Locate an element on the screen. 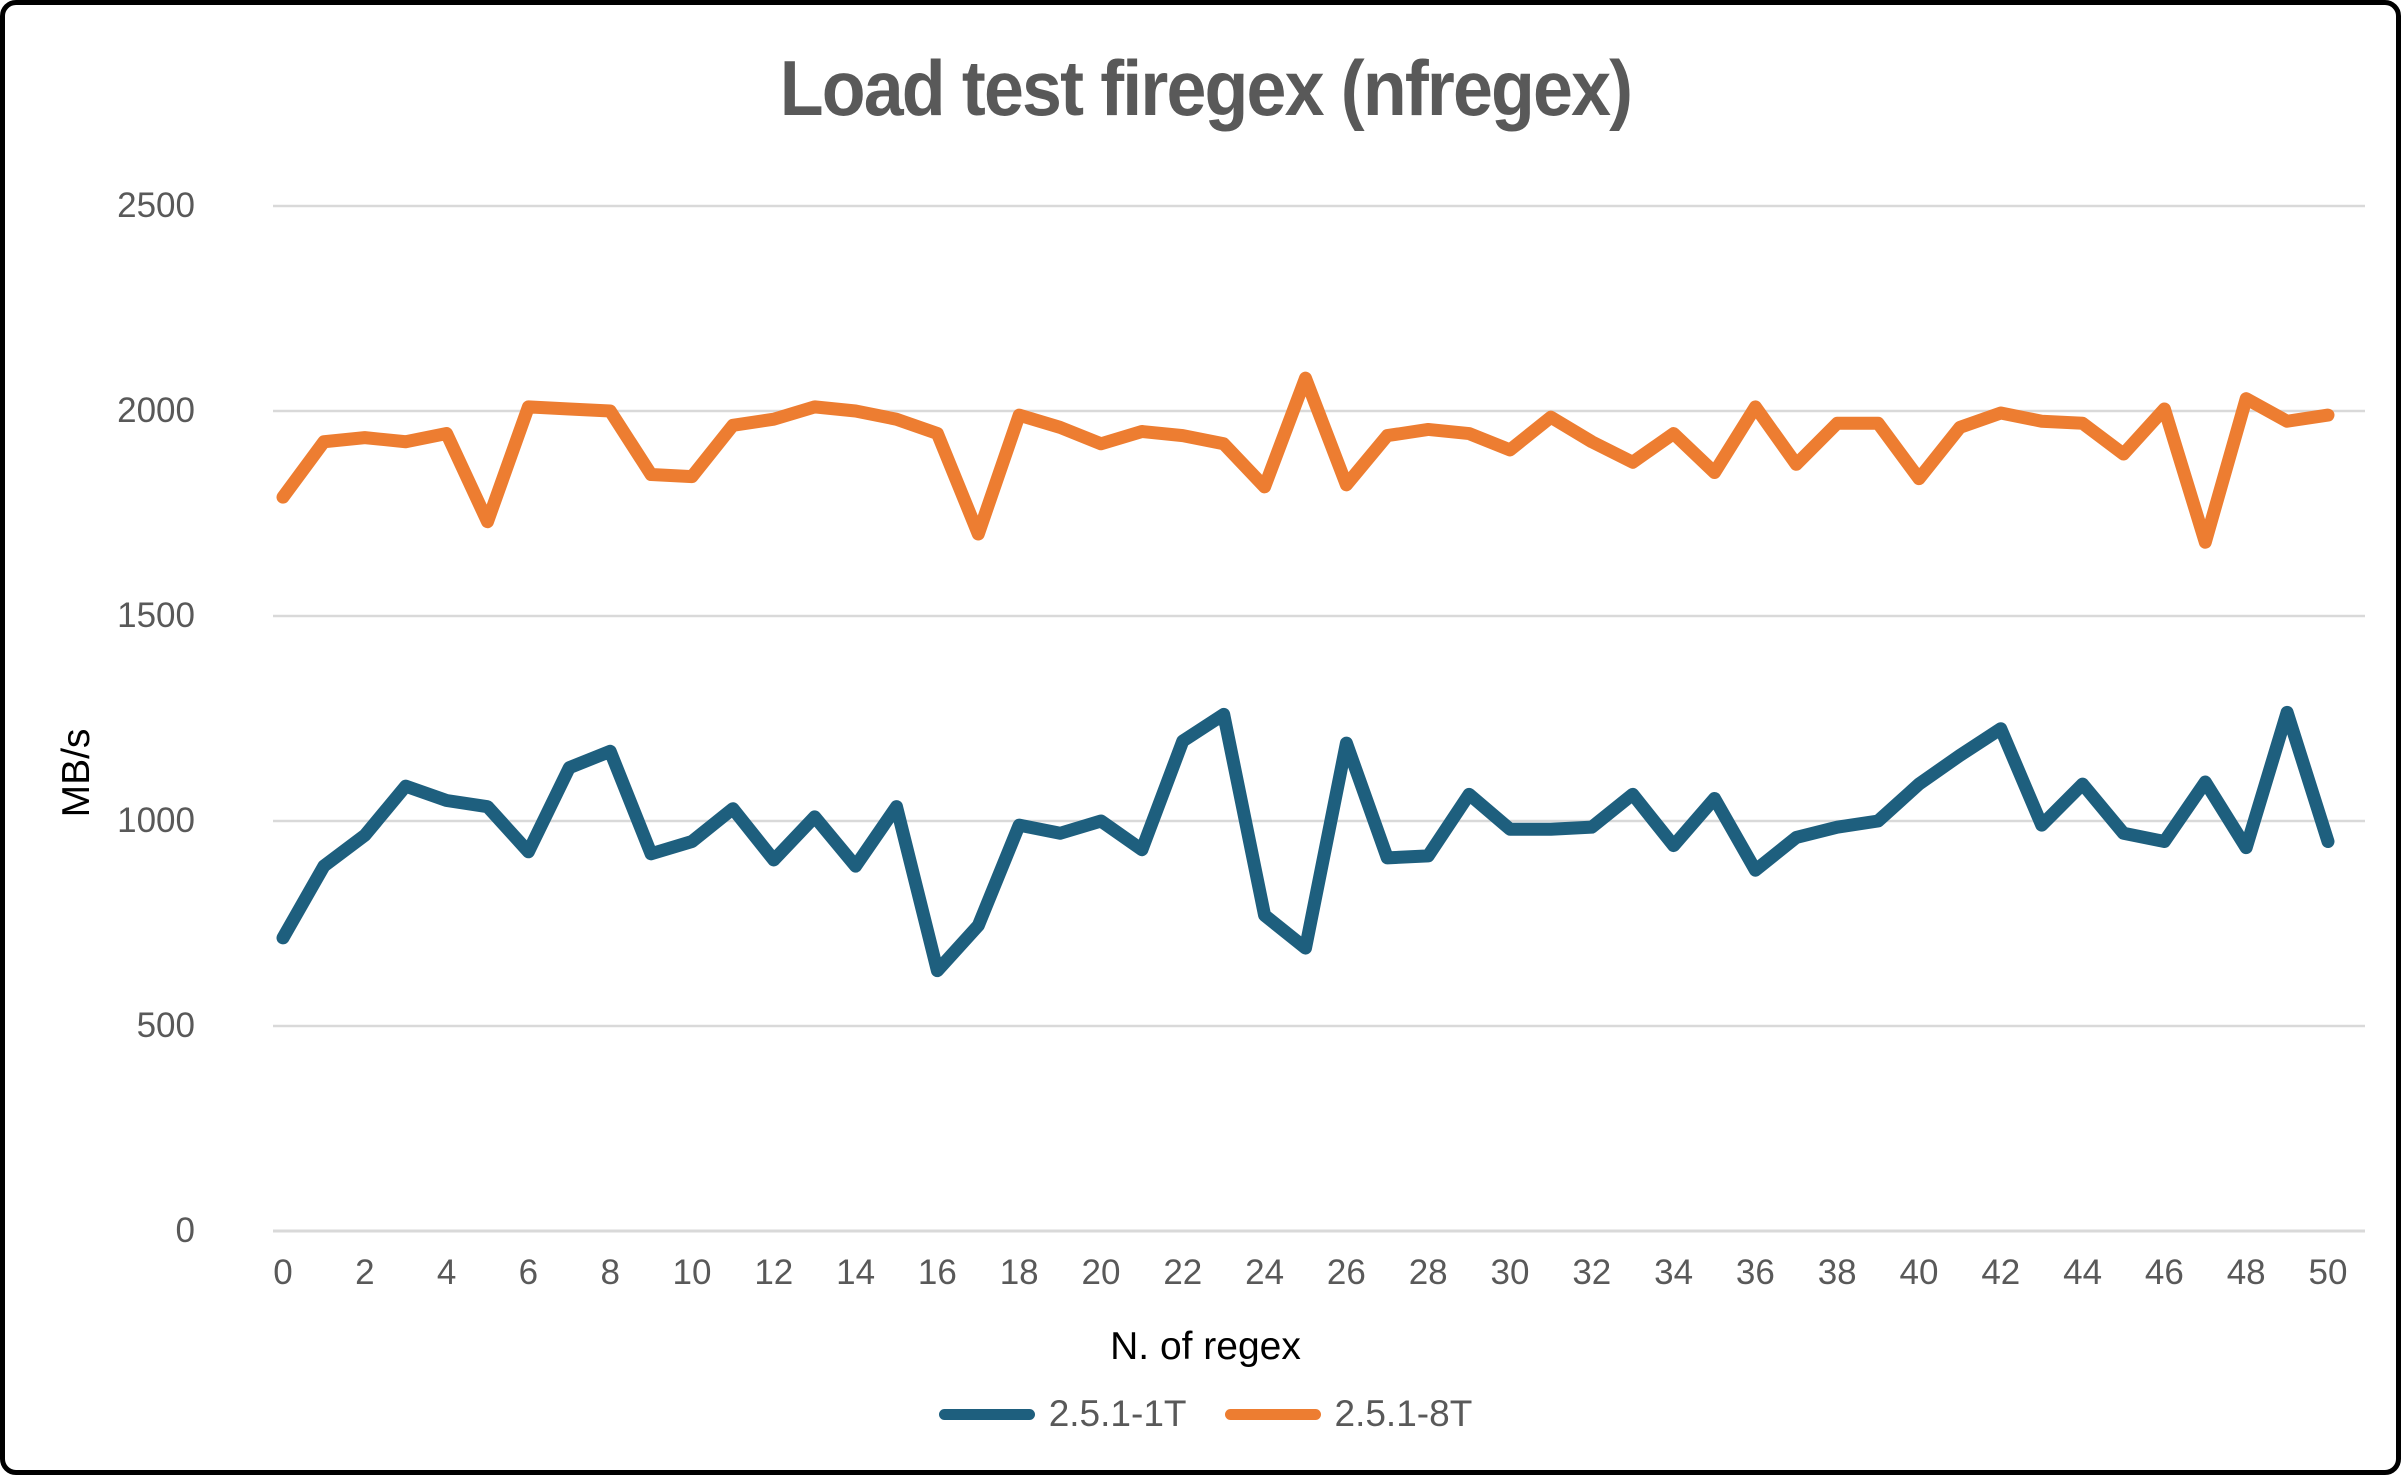 The image size is (2401, 1475). y-tick-label-1000: 1000 is located at coordinates (156, 820).